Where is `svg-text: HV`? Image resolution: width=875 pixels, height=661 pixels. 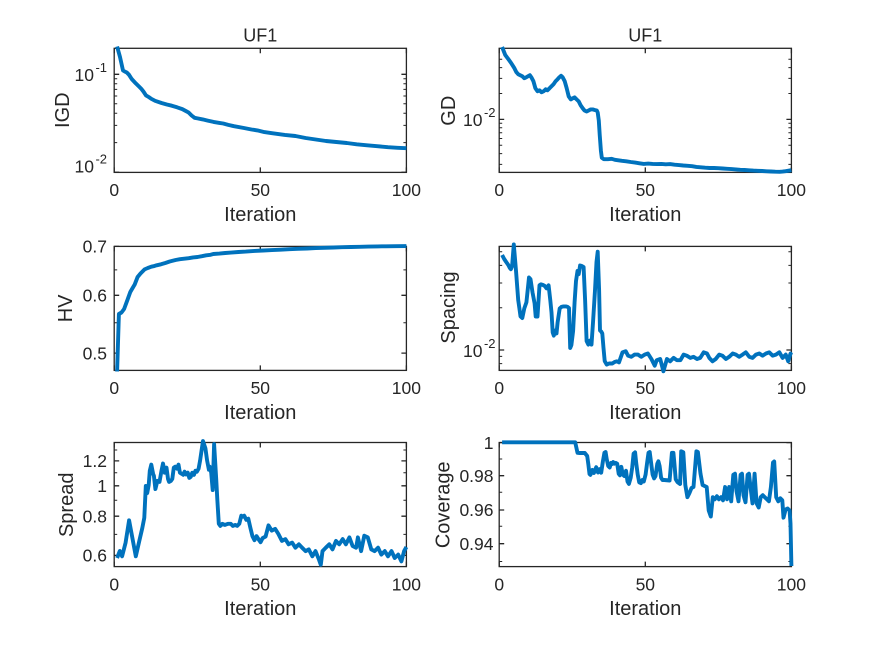
svg-text: HV is located at coordinates (66, 308).